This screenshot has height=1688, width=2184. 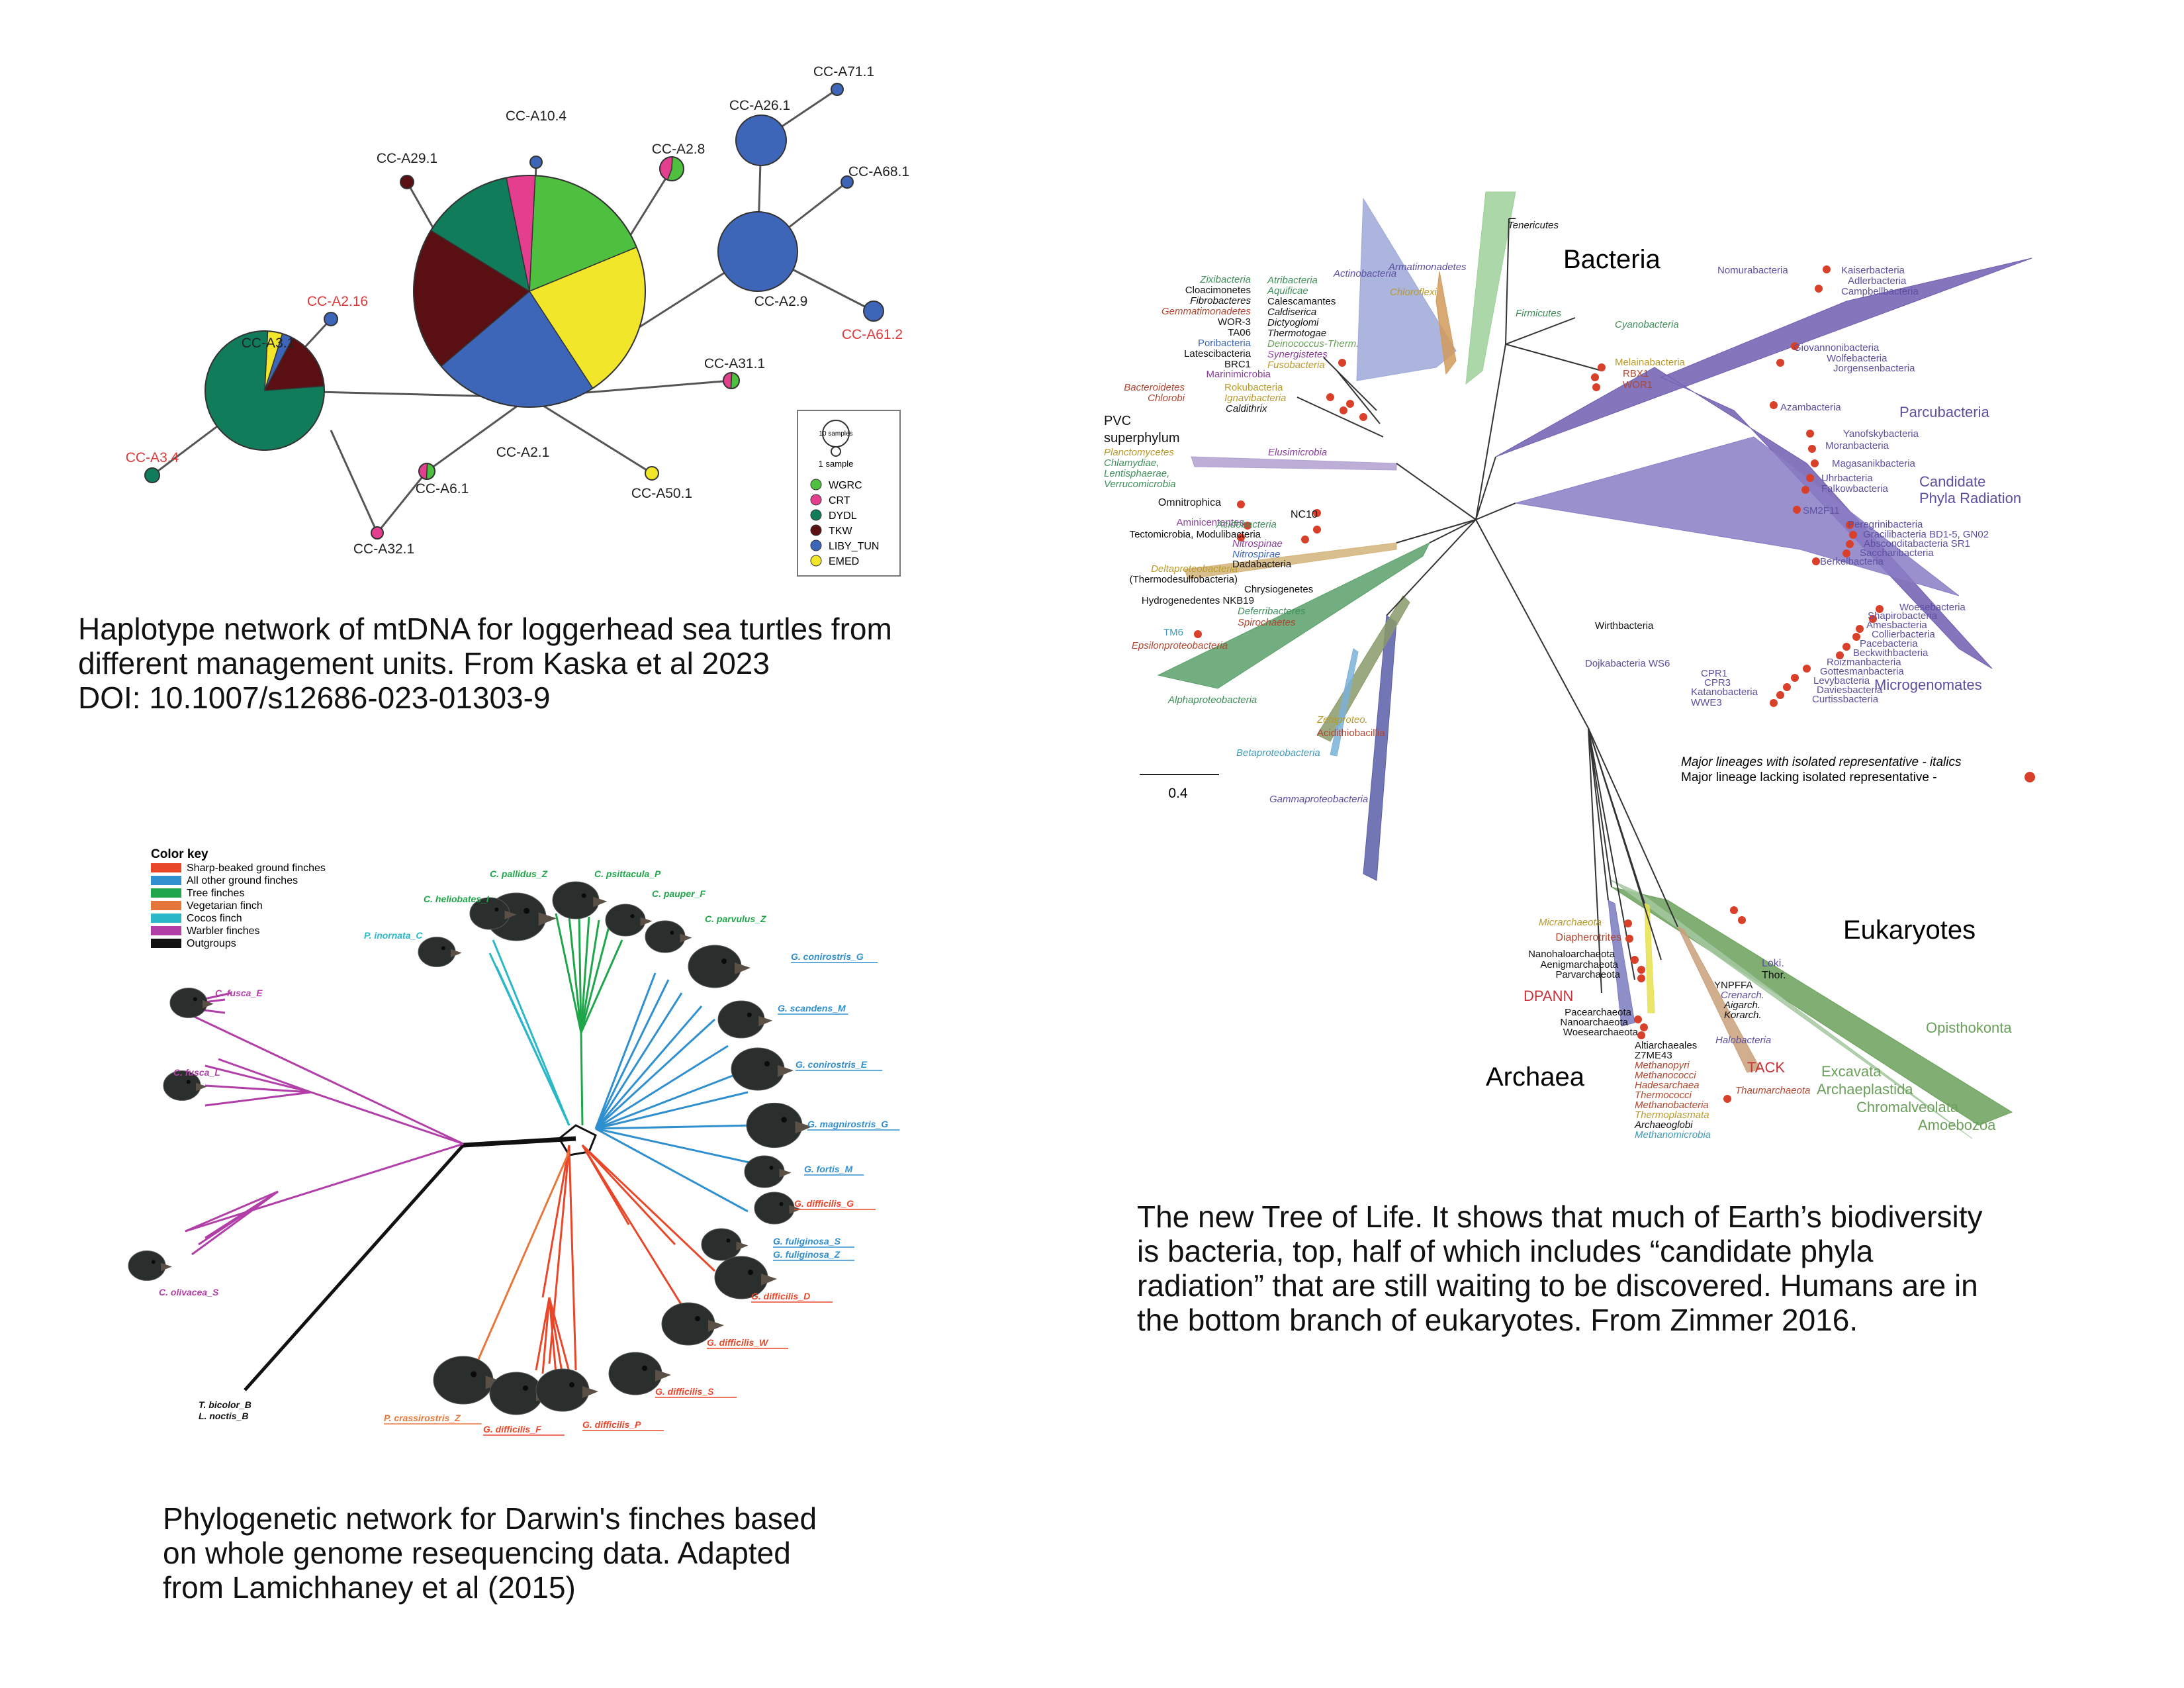 What do you see at coordinates (370, 1587) in the screenshot?
I see `finch-caption-line: from Lamichhaney et al (2015)` at bounding box center [370, 1587].